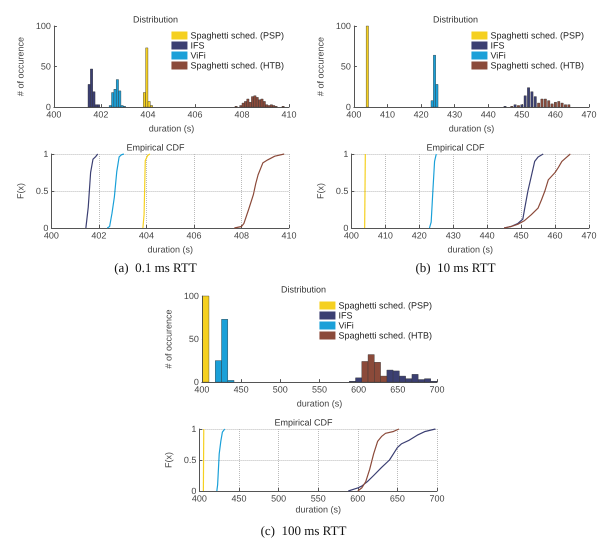 The width and height of the screenshot is (603, 542). What do you see at coordinates (455, 267) in the screenshot?
I see `text: (b) 10 ms RTT` at bounding box center [455, 267].